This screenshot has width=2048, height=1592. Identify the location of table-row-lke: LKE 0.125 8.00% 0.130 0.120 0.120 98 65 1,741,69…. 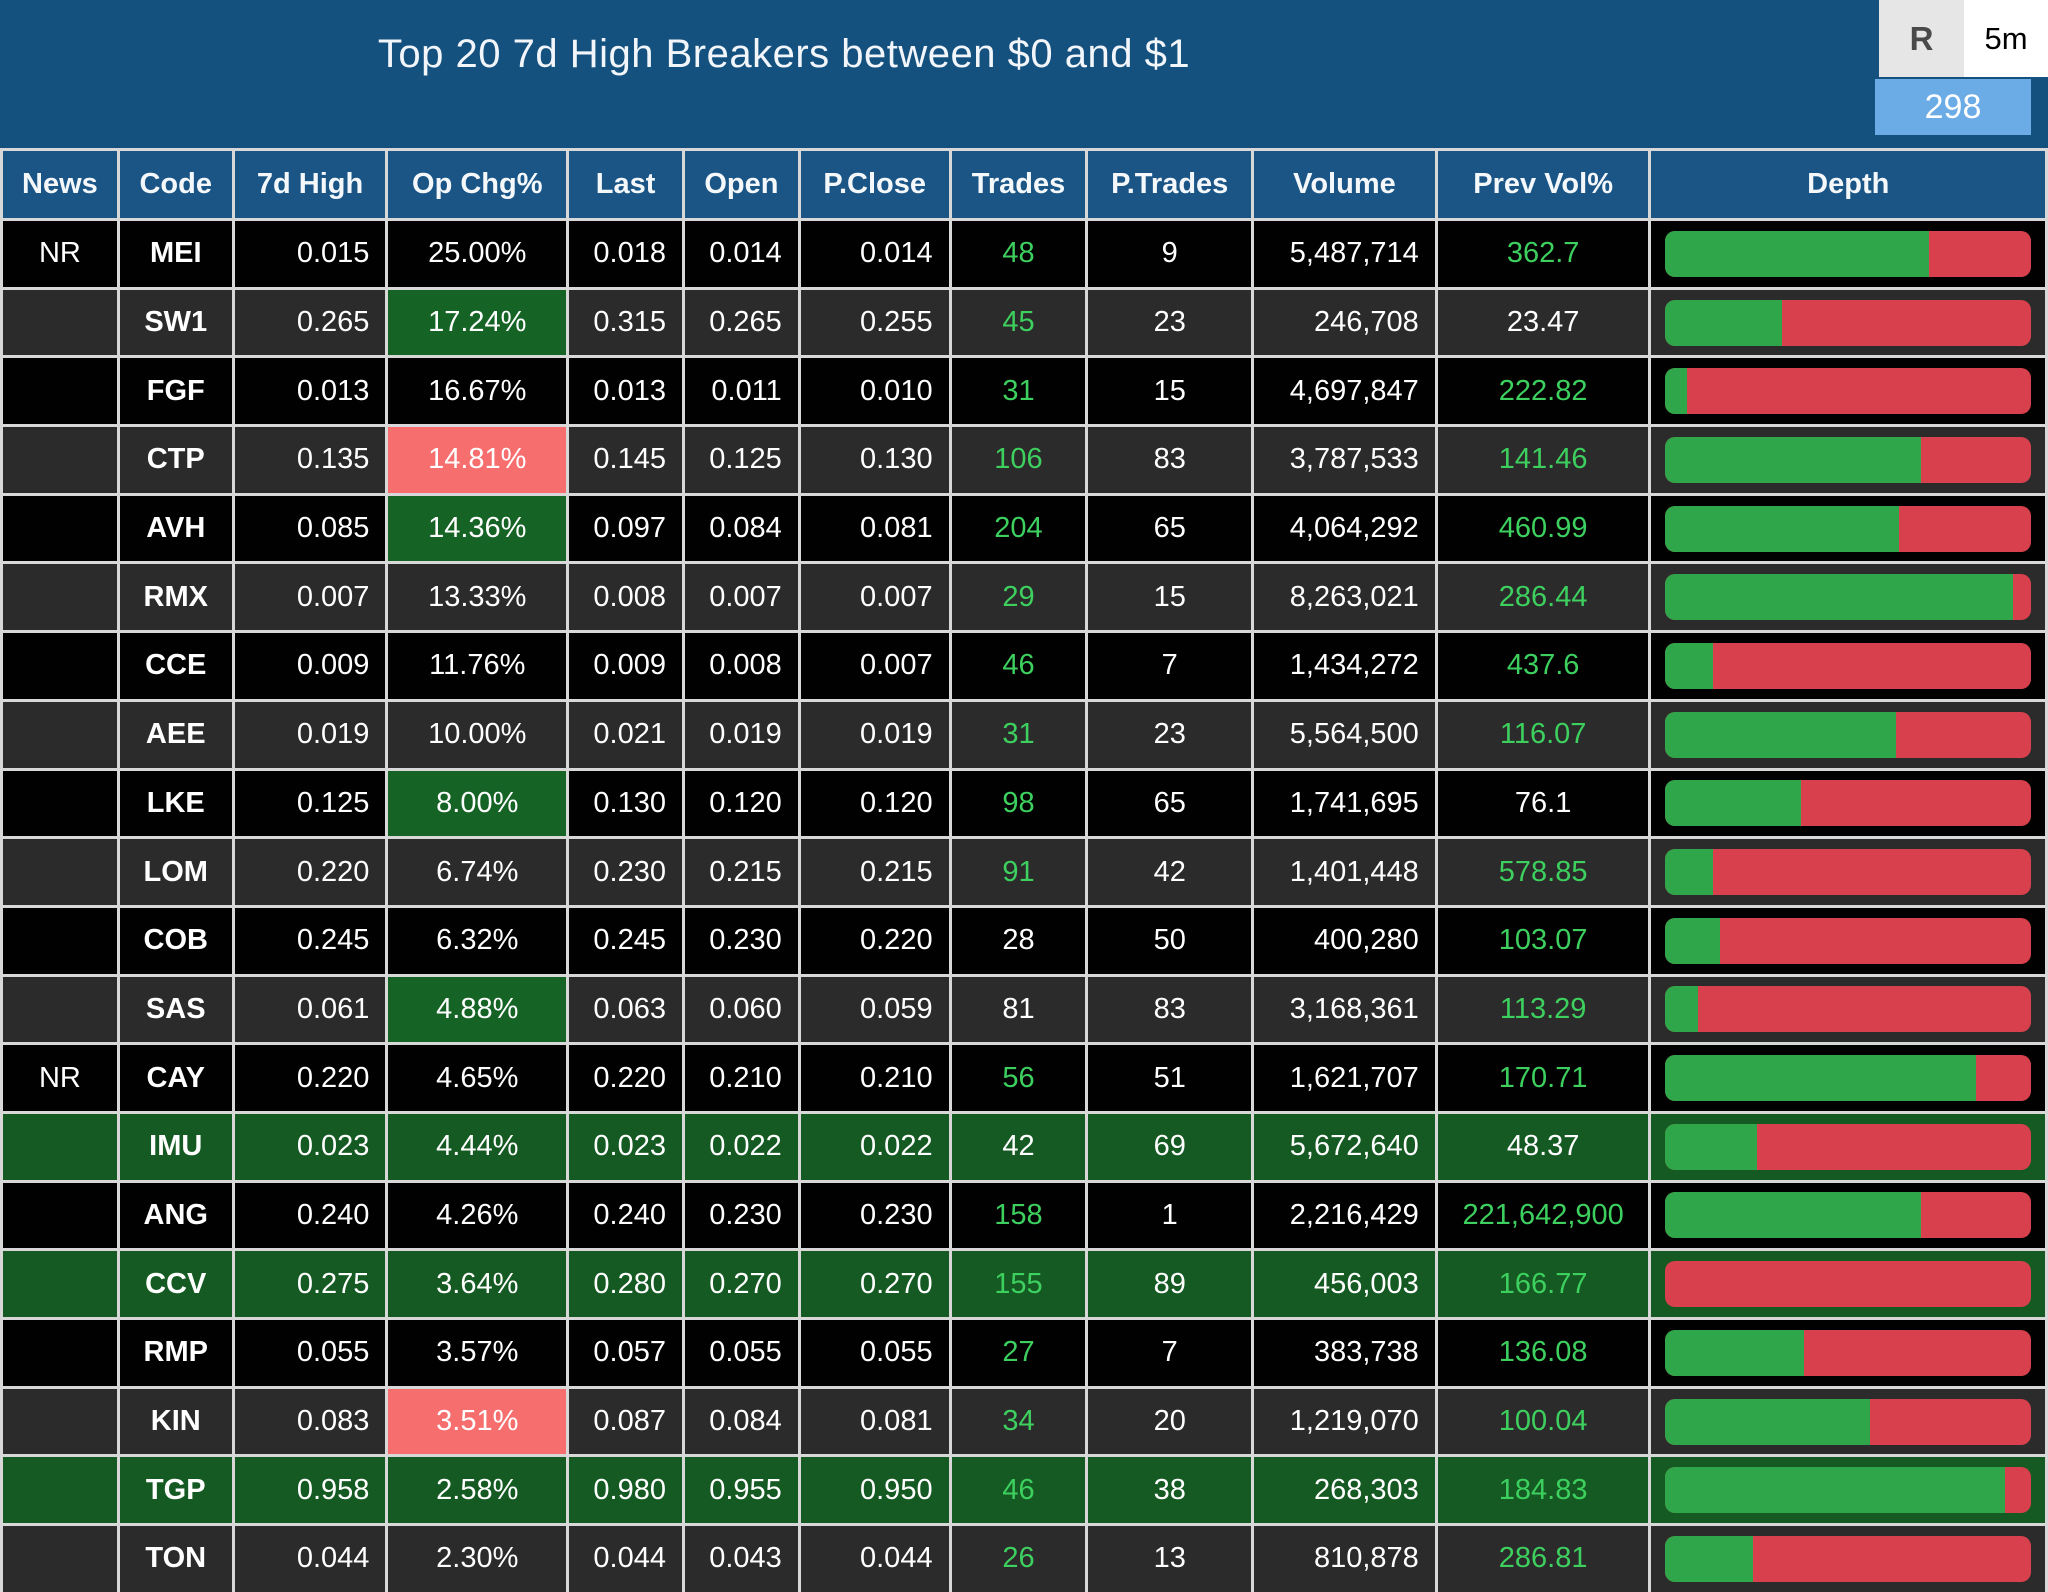
(1024, 803).